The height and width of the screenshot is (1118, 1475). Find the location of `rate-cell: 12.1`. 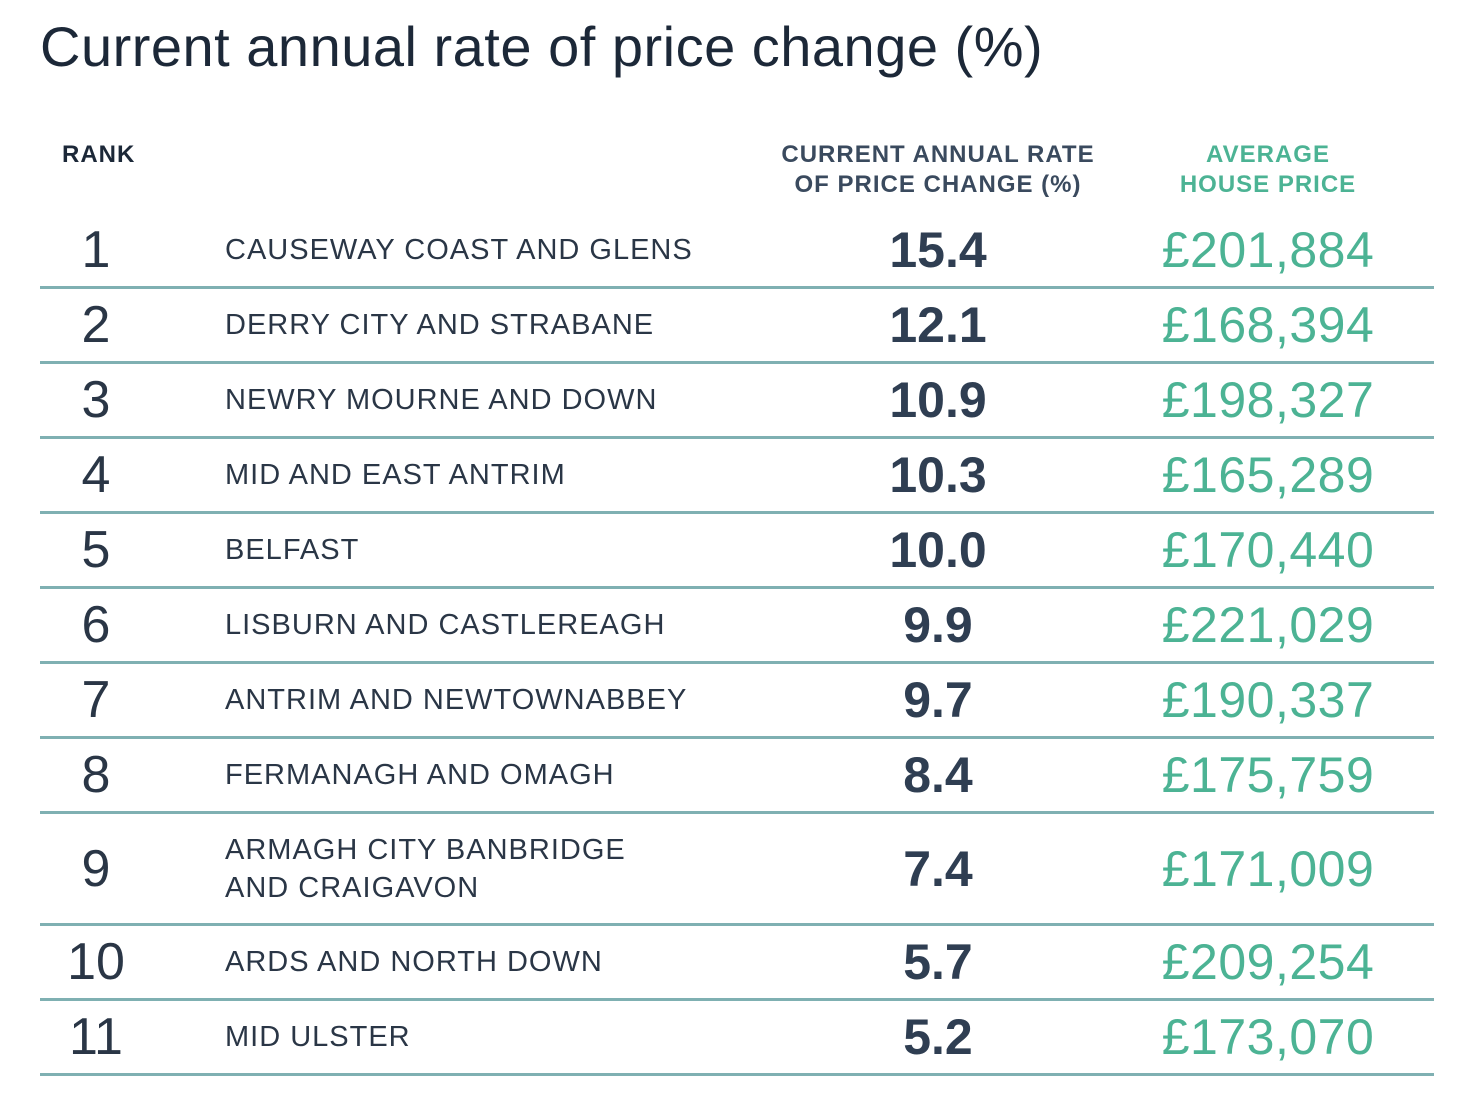

rate-cell: 12.1 is located at coordinates (938, 325).